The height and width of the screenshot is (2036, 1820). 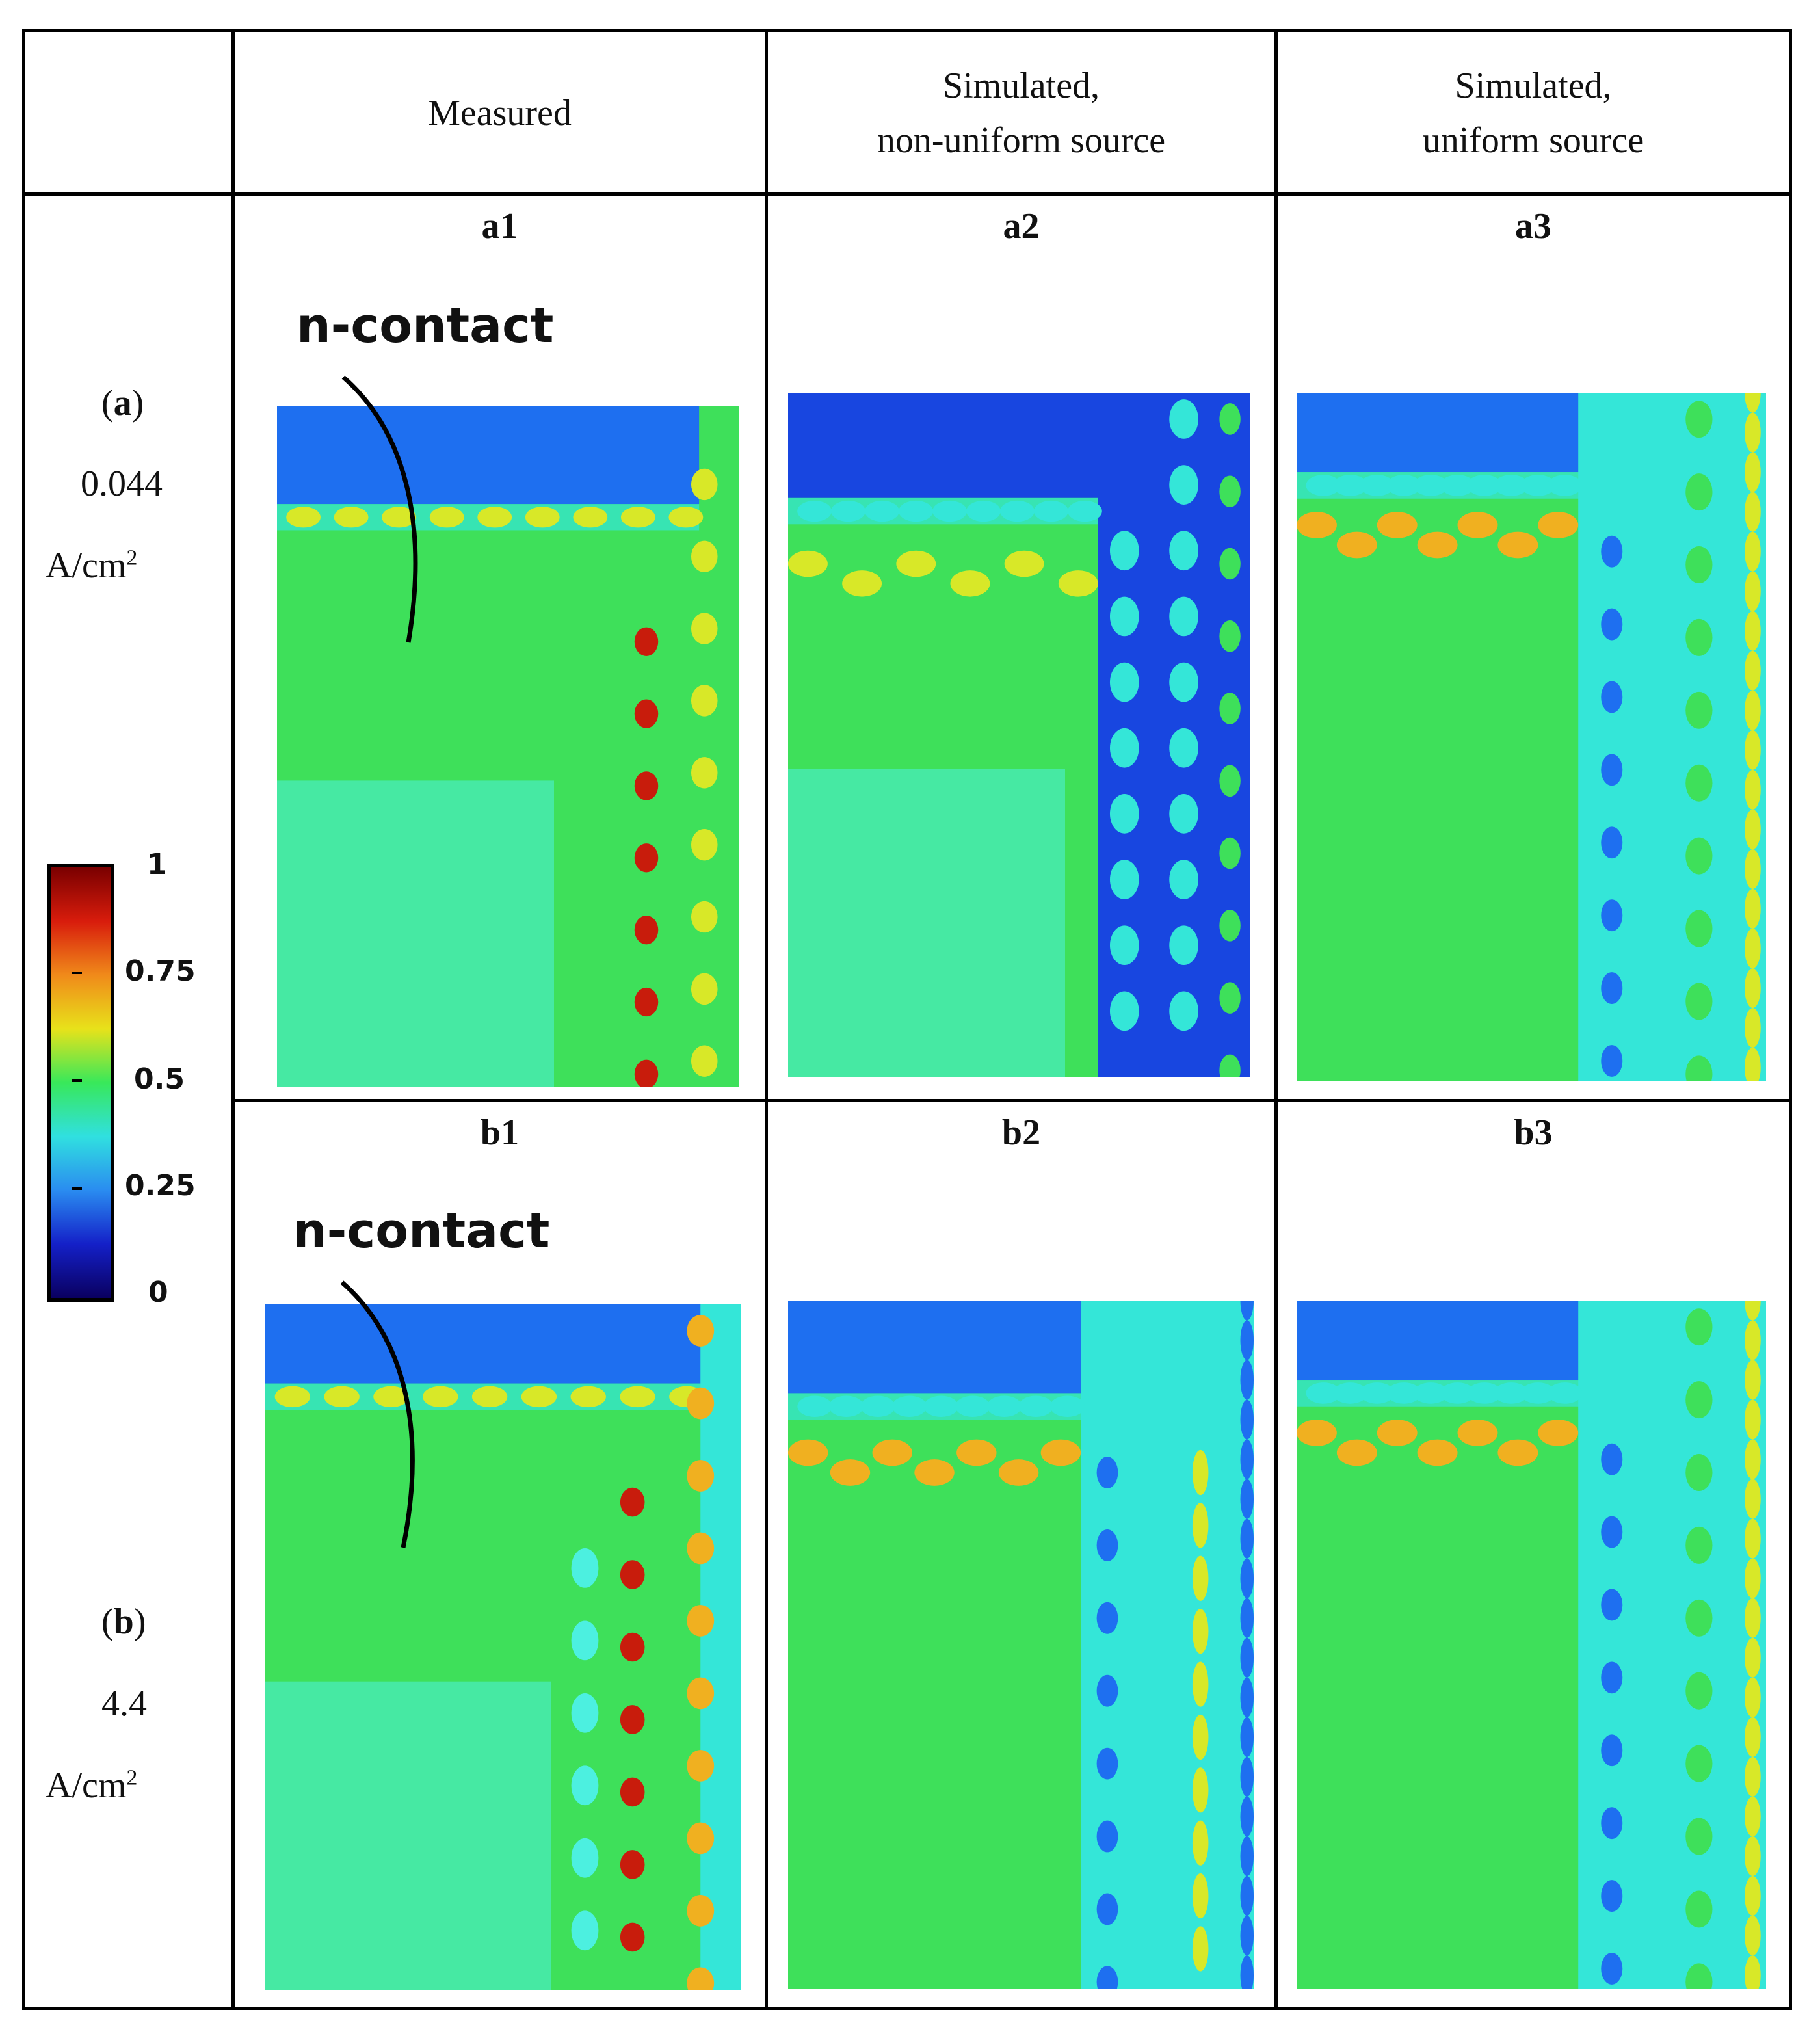 I want to click on table-left-border, so click(x=24, y=1019).